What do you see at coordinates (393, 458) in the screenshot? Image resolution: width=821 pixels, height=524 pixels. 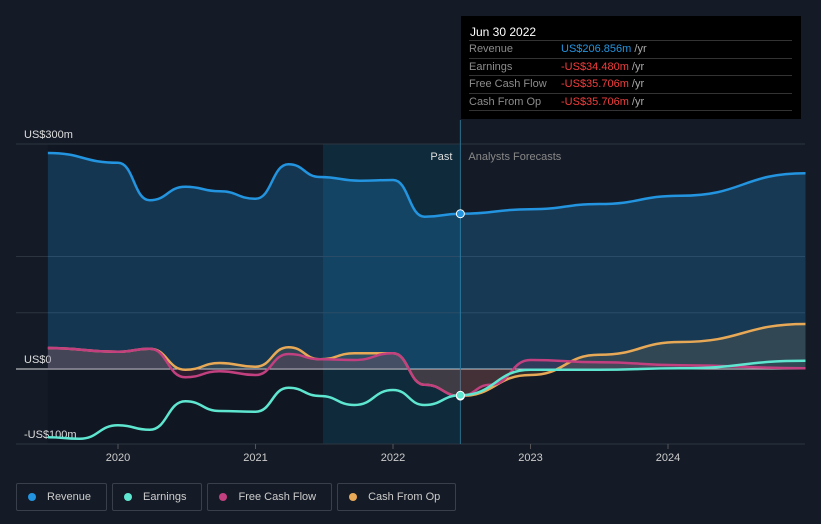 I see `x-tick-label: 2022` at bounding box center [393, 458].